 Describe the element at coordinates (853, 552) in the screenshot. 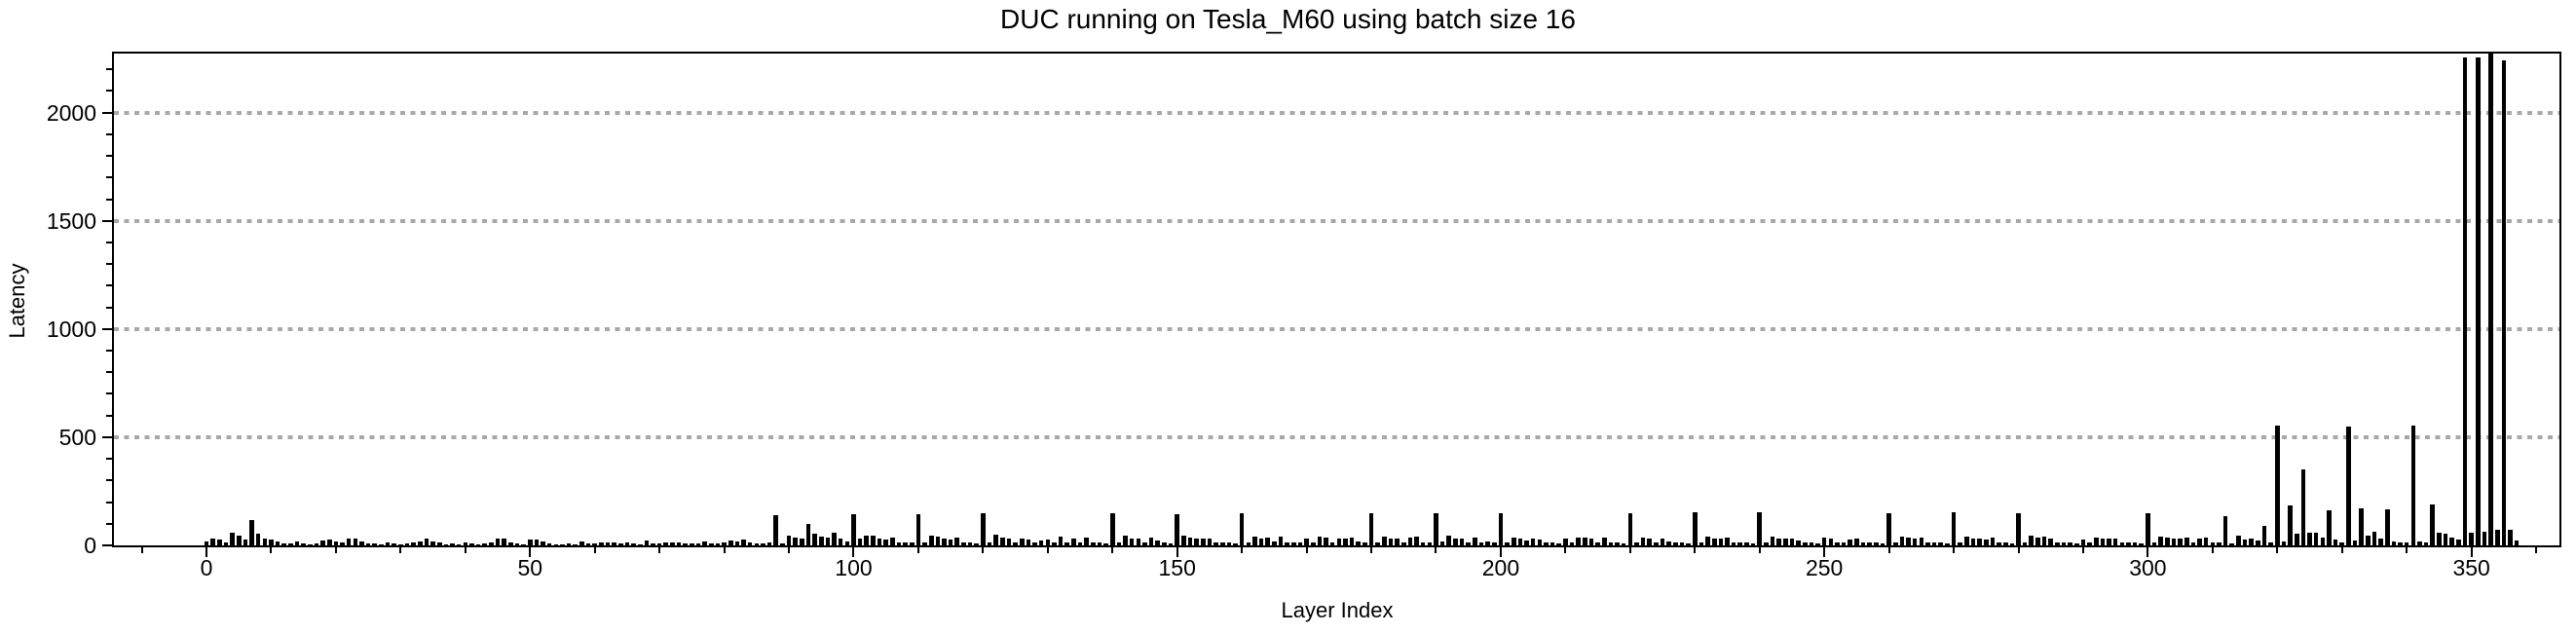

I see `x-tick` at that location.